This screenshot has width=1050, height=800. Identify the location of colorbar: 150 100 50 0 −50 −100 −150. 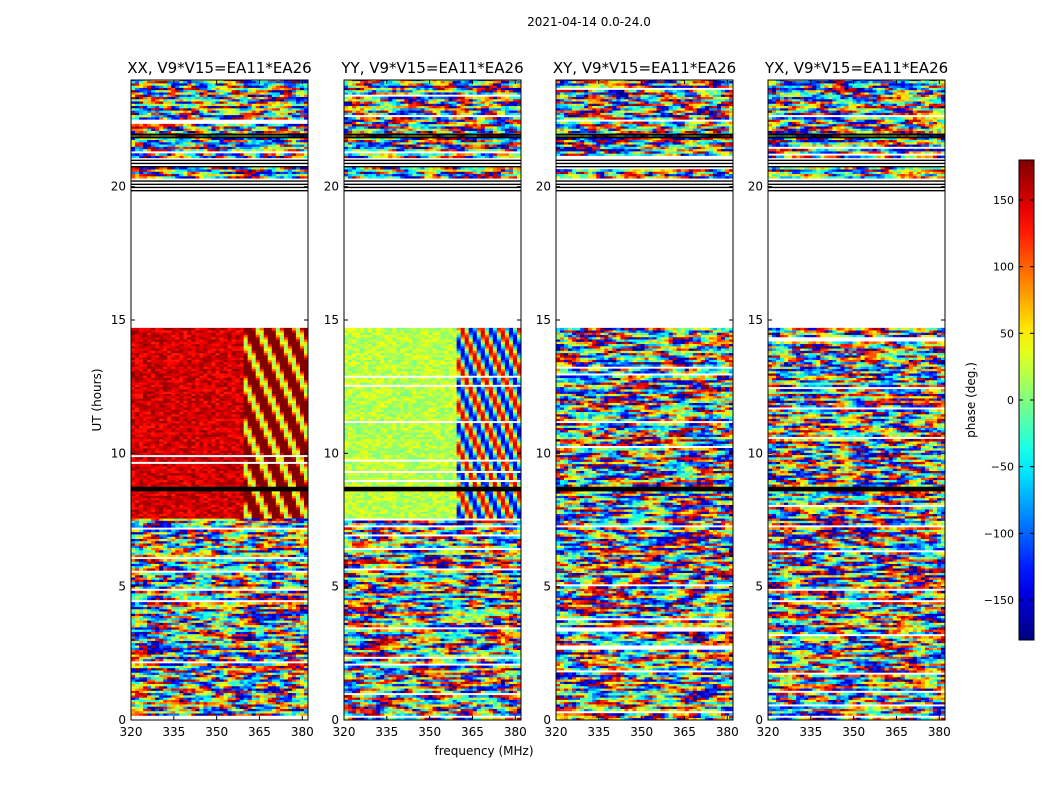
(1009, 400).